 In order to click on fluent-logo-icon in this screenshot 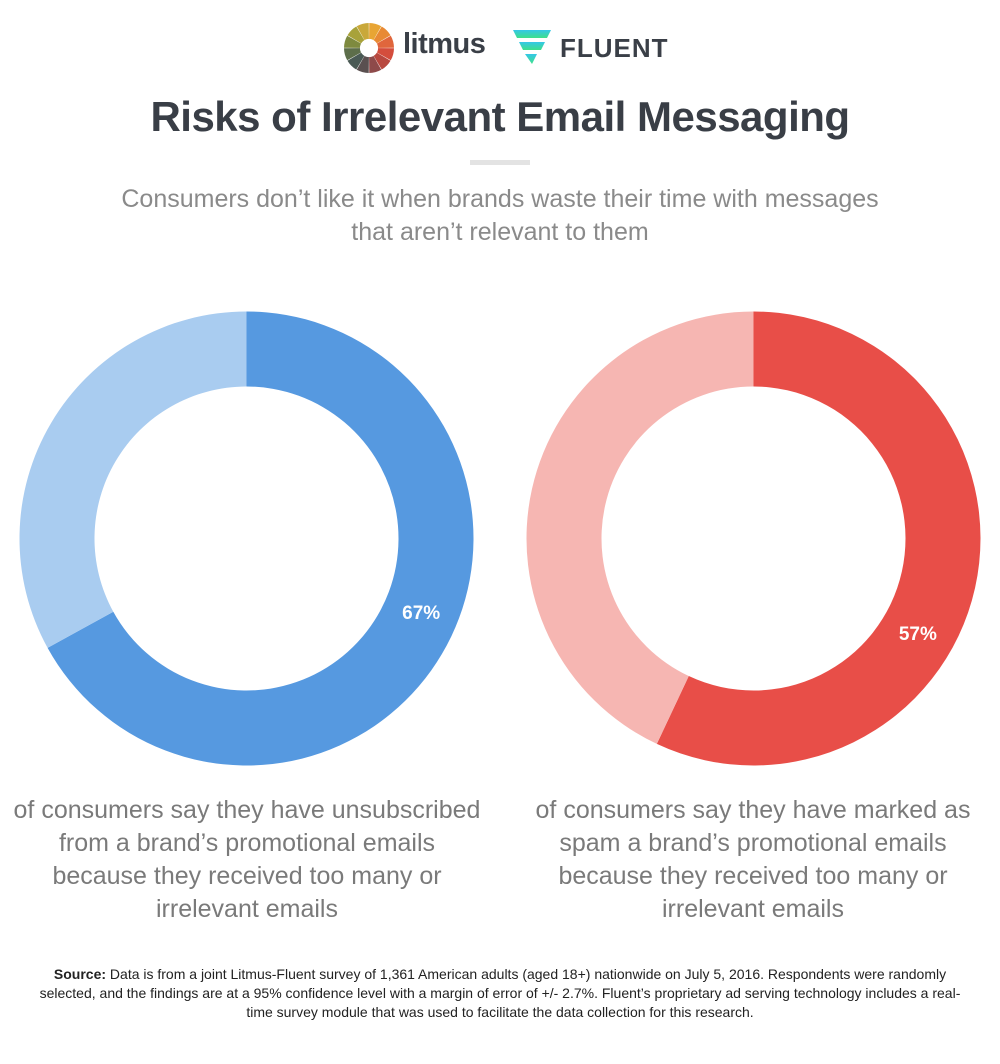, I will do `click(532, 47)`.